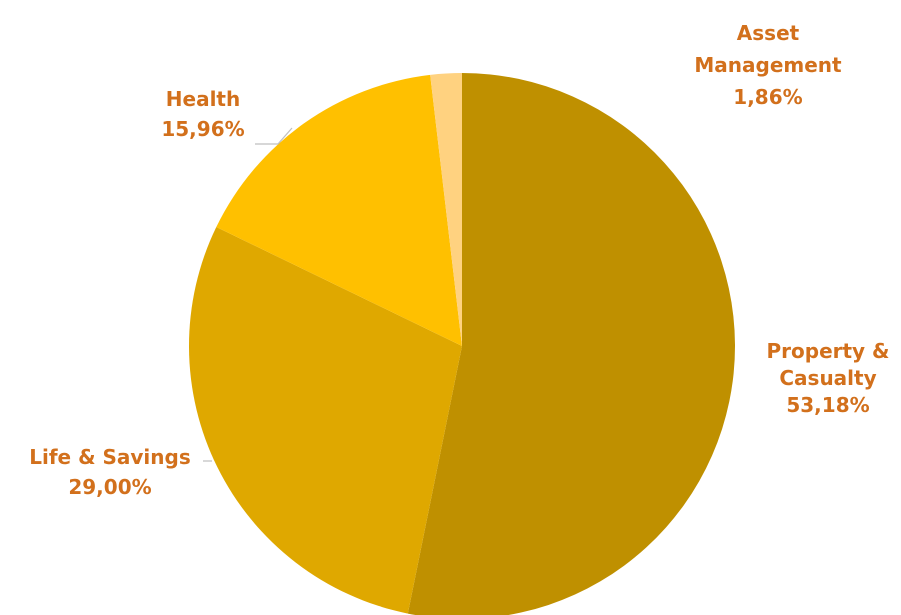 This screenshot has width=901, height=615. Describe the element at coordinates (827, 351) in the screenshot. I see `slice-name-label: Property &` at that location.